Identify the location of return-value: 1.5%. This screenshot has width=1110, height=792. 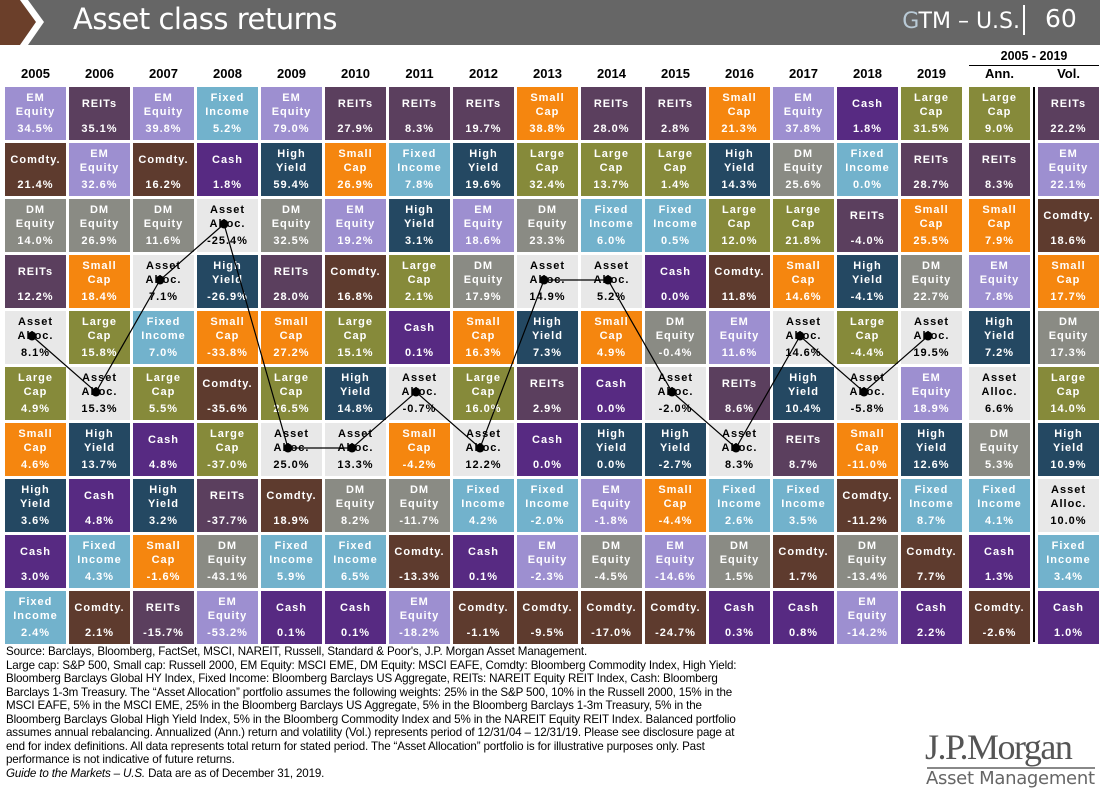
(739, 577).